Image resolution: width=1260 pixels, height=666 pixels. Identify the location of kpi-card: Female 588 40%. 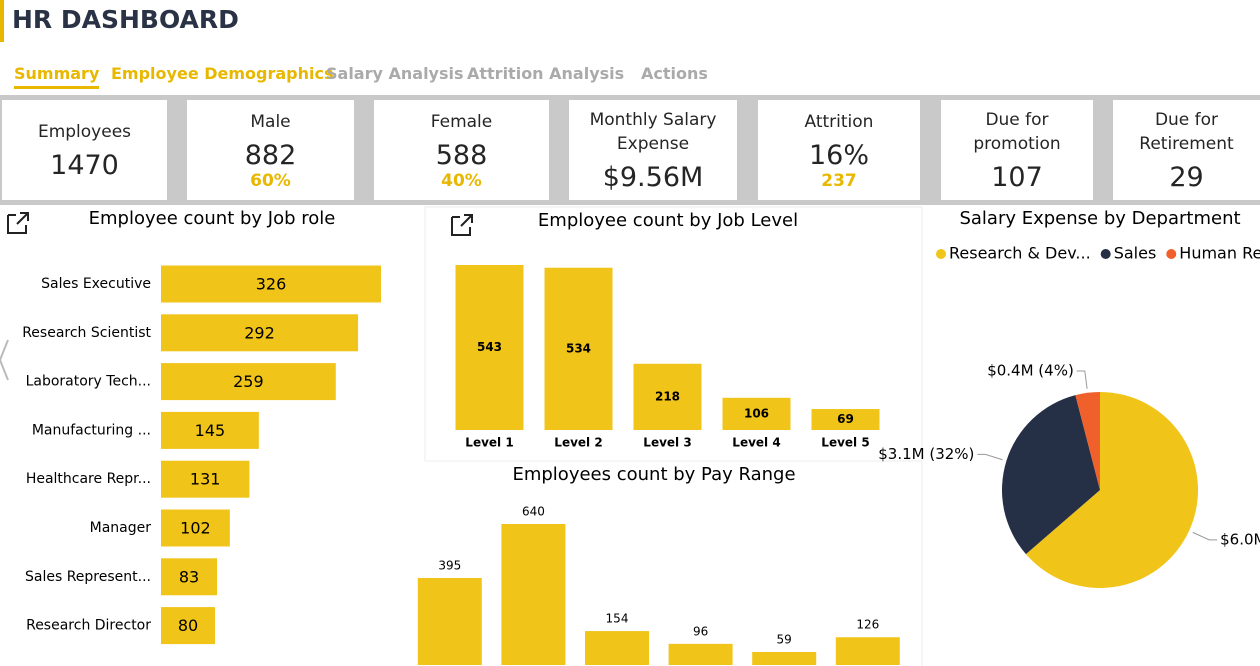
(461, 150).